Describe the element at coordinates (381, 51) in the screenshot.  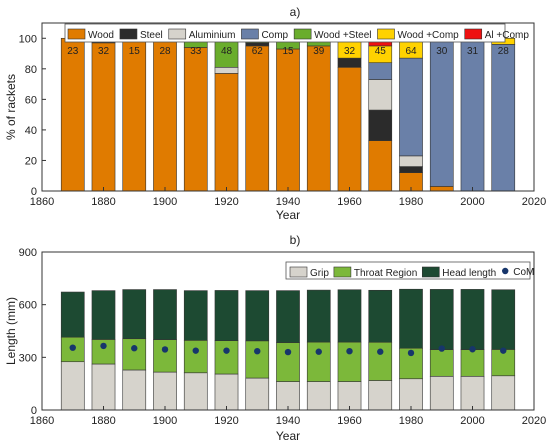
I see `count-label-1970: 45` at that location.